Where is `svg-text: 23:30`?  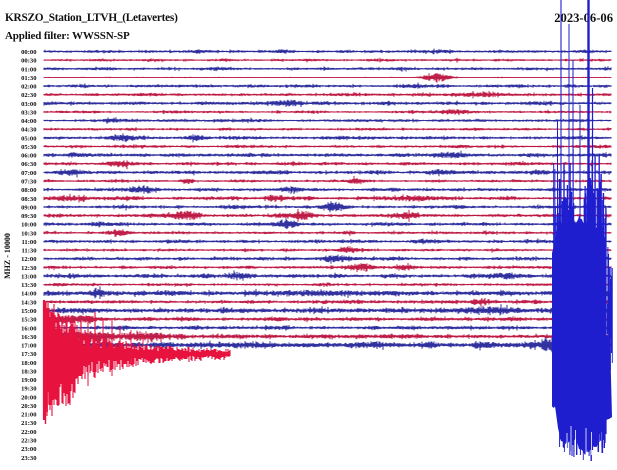
svg-text: 23:30 is located at coordinates (29, 458).